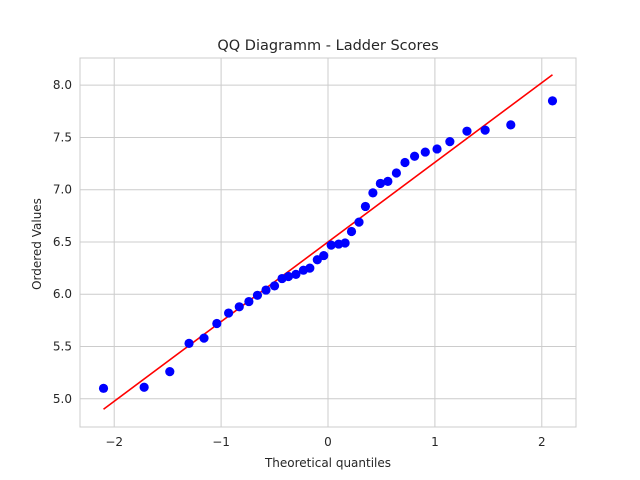 Image resolution: width=640 pixels, height=480 pixels. What do you see at coordinates (62, 294) in the screenshot?
I see `y-tick-label: 6.0` at bounding box center [62, 294].